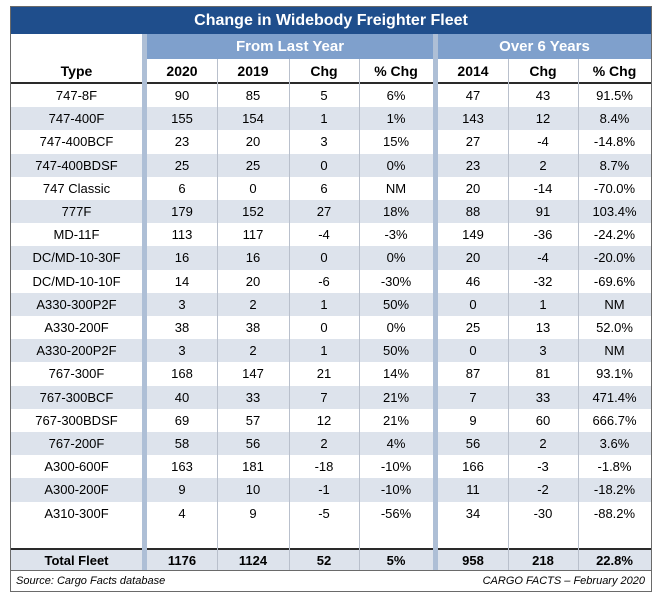  Describe the element at coordinates (473, 328) in the screenshot. I see `cell-2014: 25` at that location.